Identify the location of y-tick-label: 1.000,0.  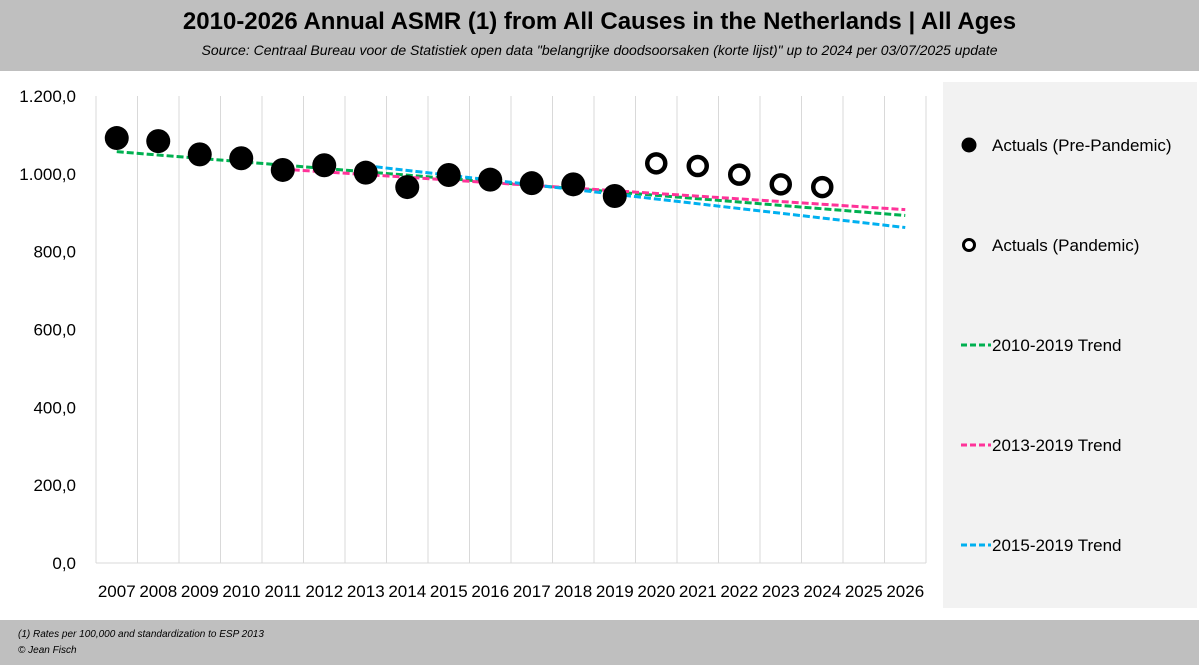
(47, 174).